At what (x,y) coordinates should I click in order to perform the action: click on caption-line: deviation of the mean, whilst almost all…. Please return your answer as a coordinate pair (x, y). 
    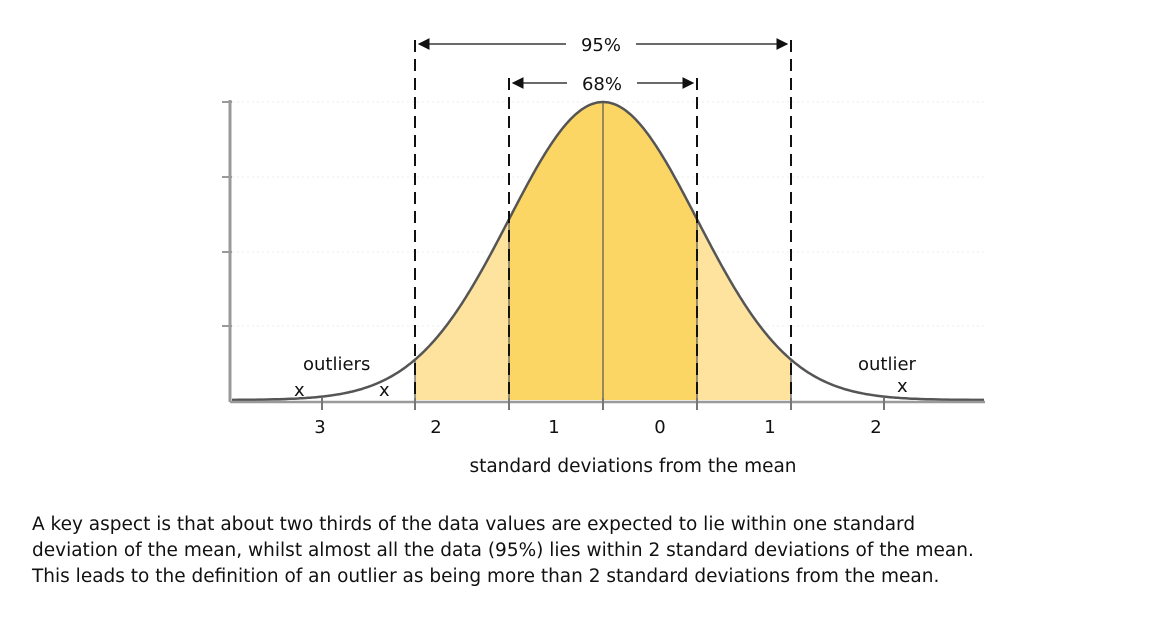
    Looking at the image, I should click on (503, 550).